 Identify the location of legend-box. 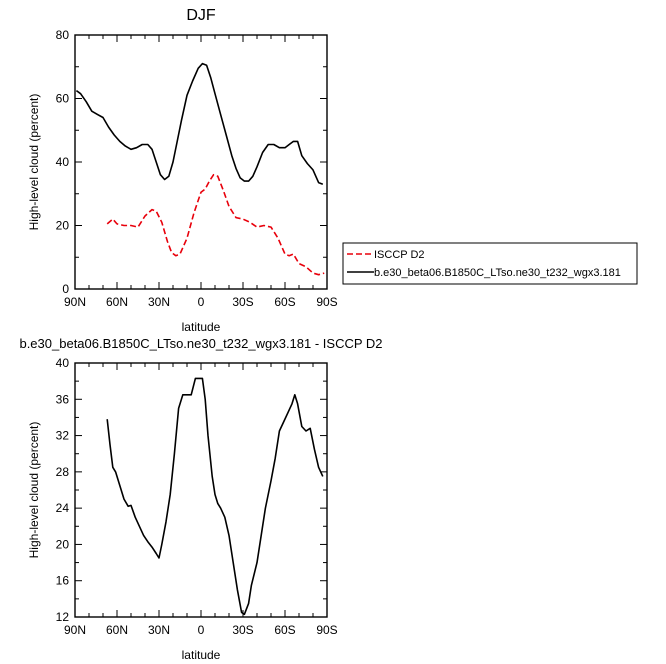
(490, 263).